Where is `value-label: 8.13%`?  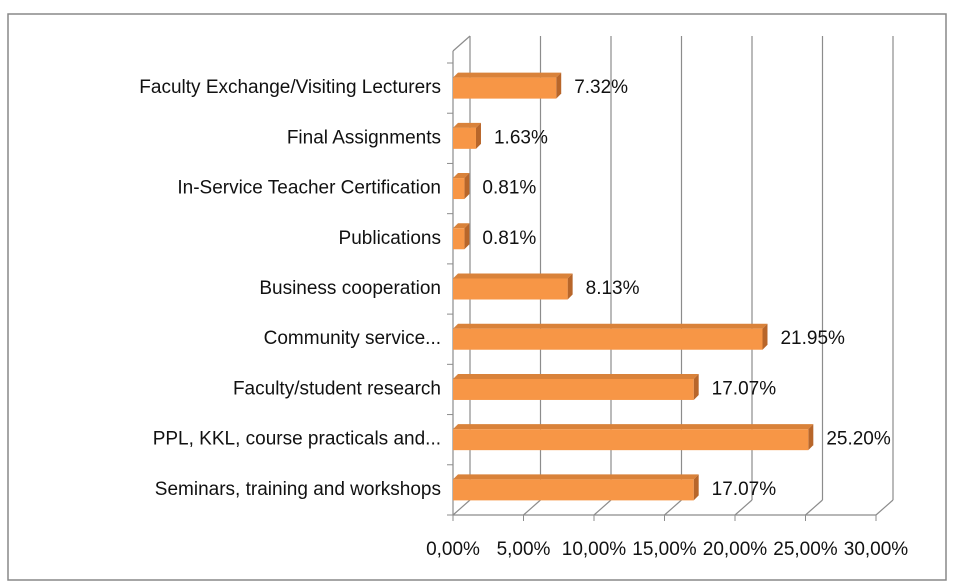
value-label: 8.13% is located at coordinates (613, 288).